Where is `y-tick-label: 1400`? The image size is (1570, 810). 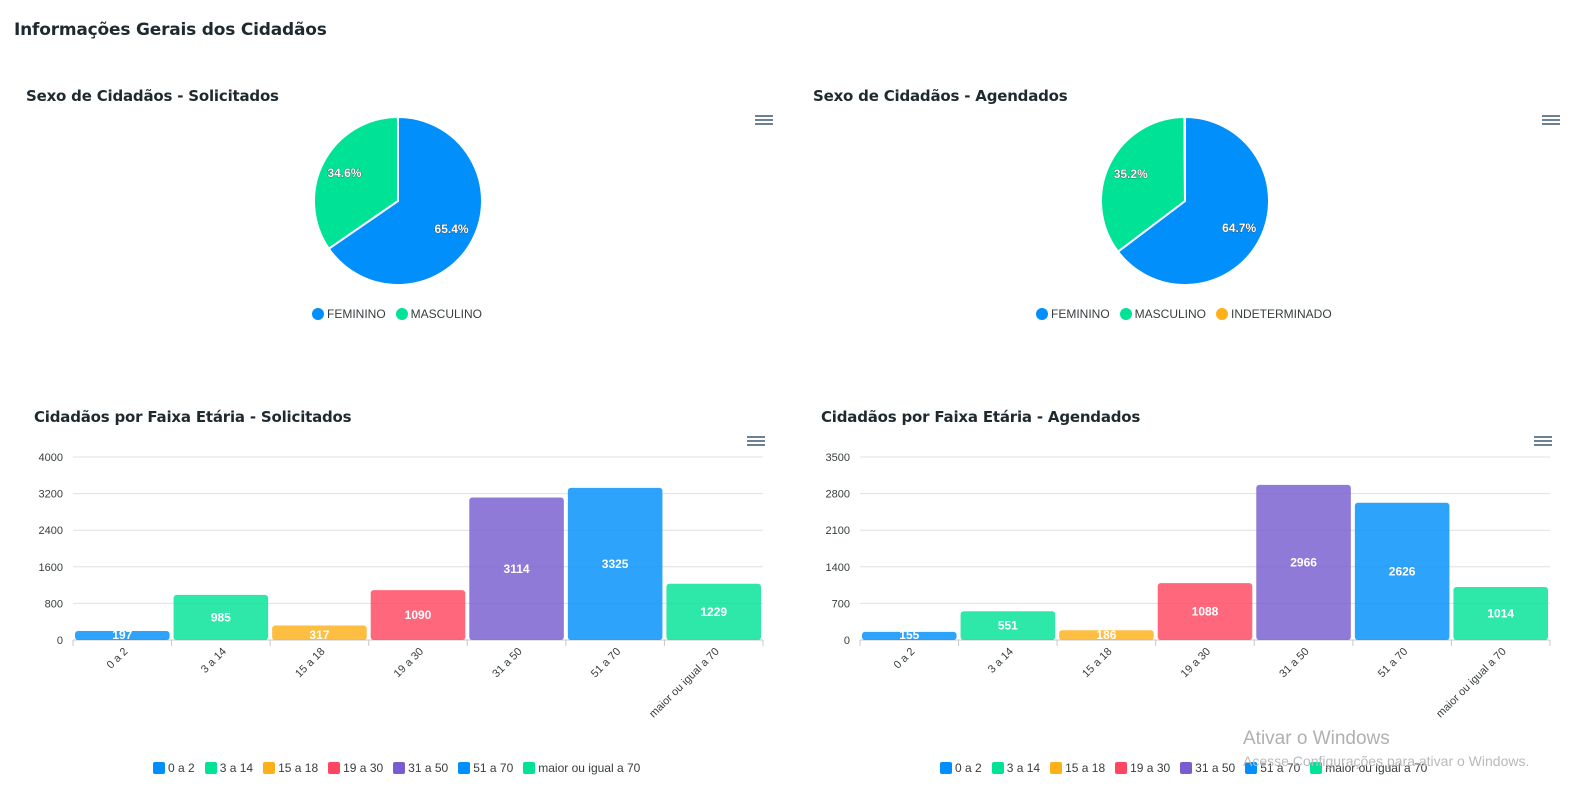 y-tick-label: 1400 is located at coordinates (838, 568).